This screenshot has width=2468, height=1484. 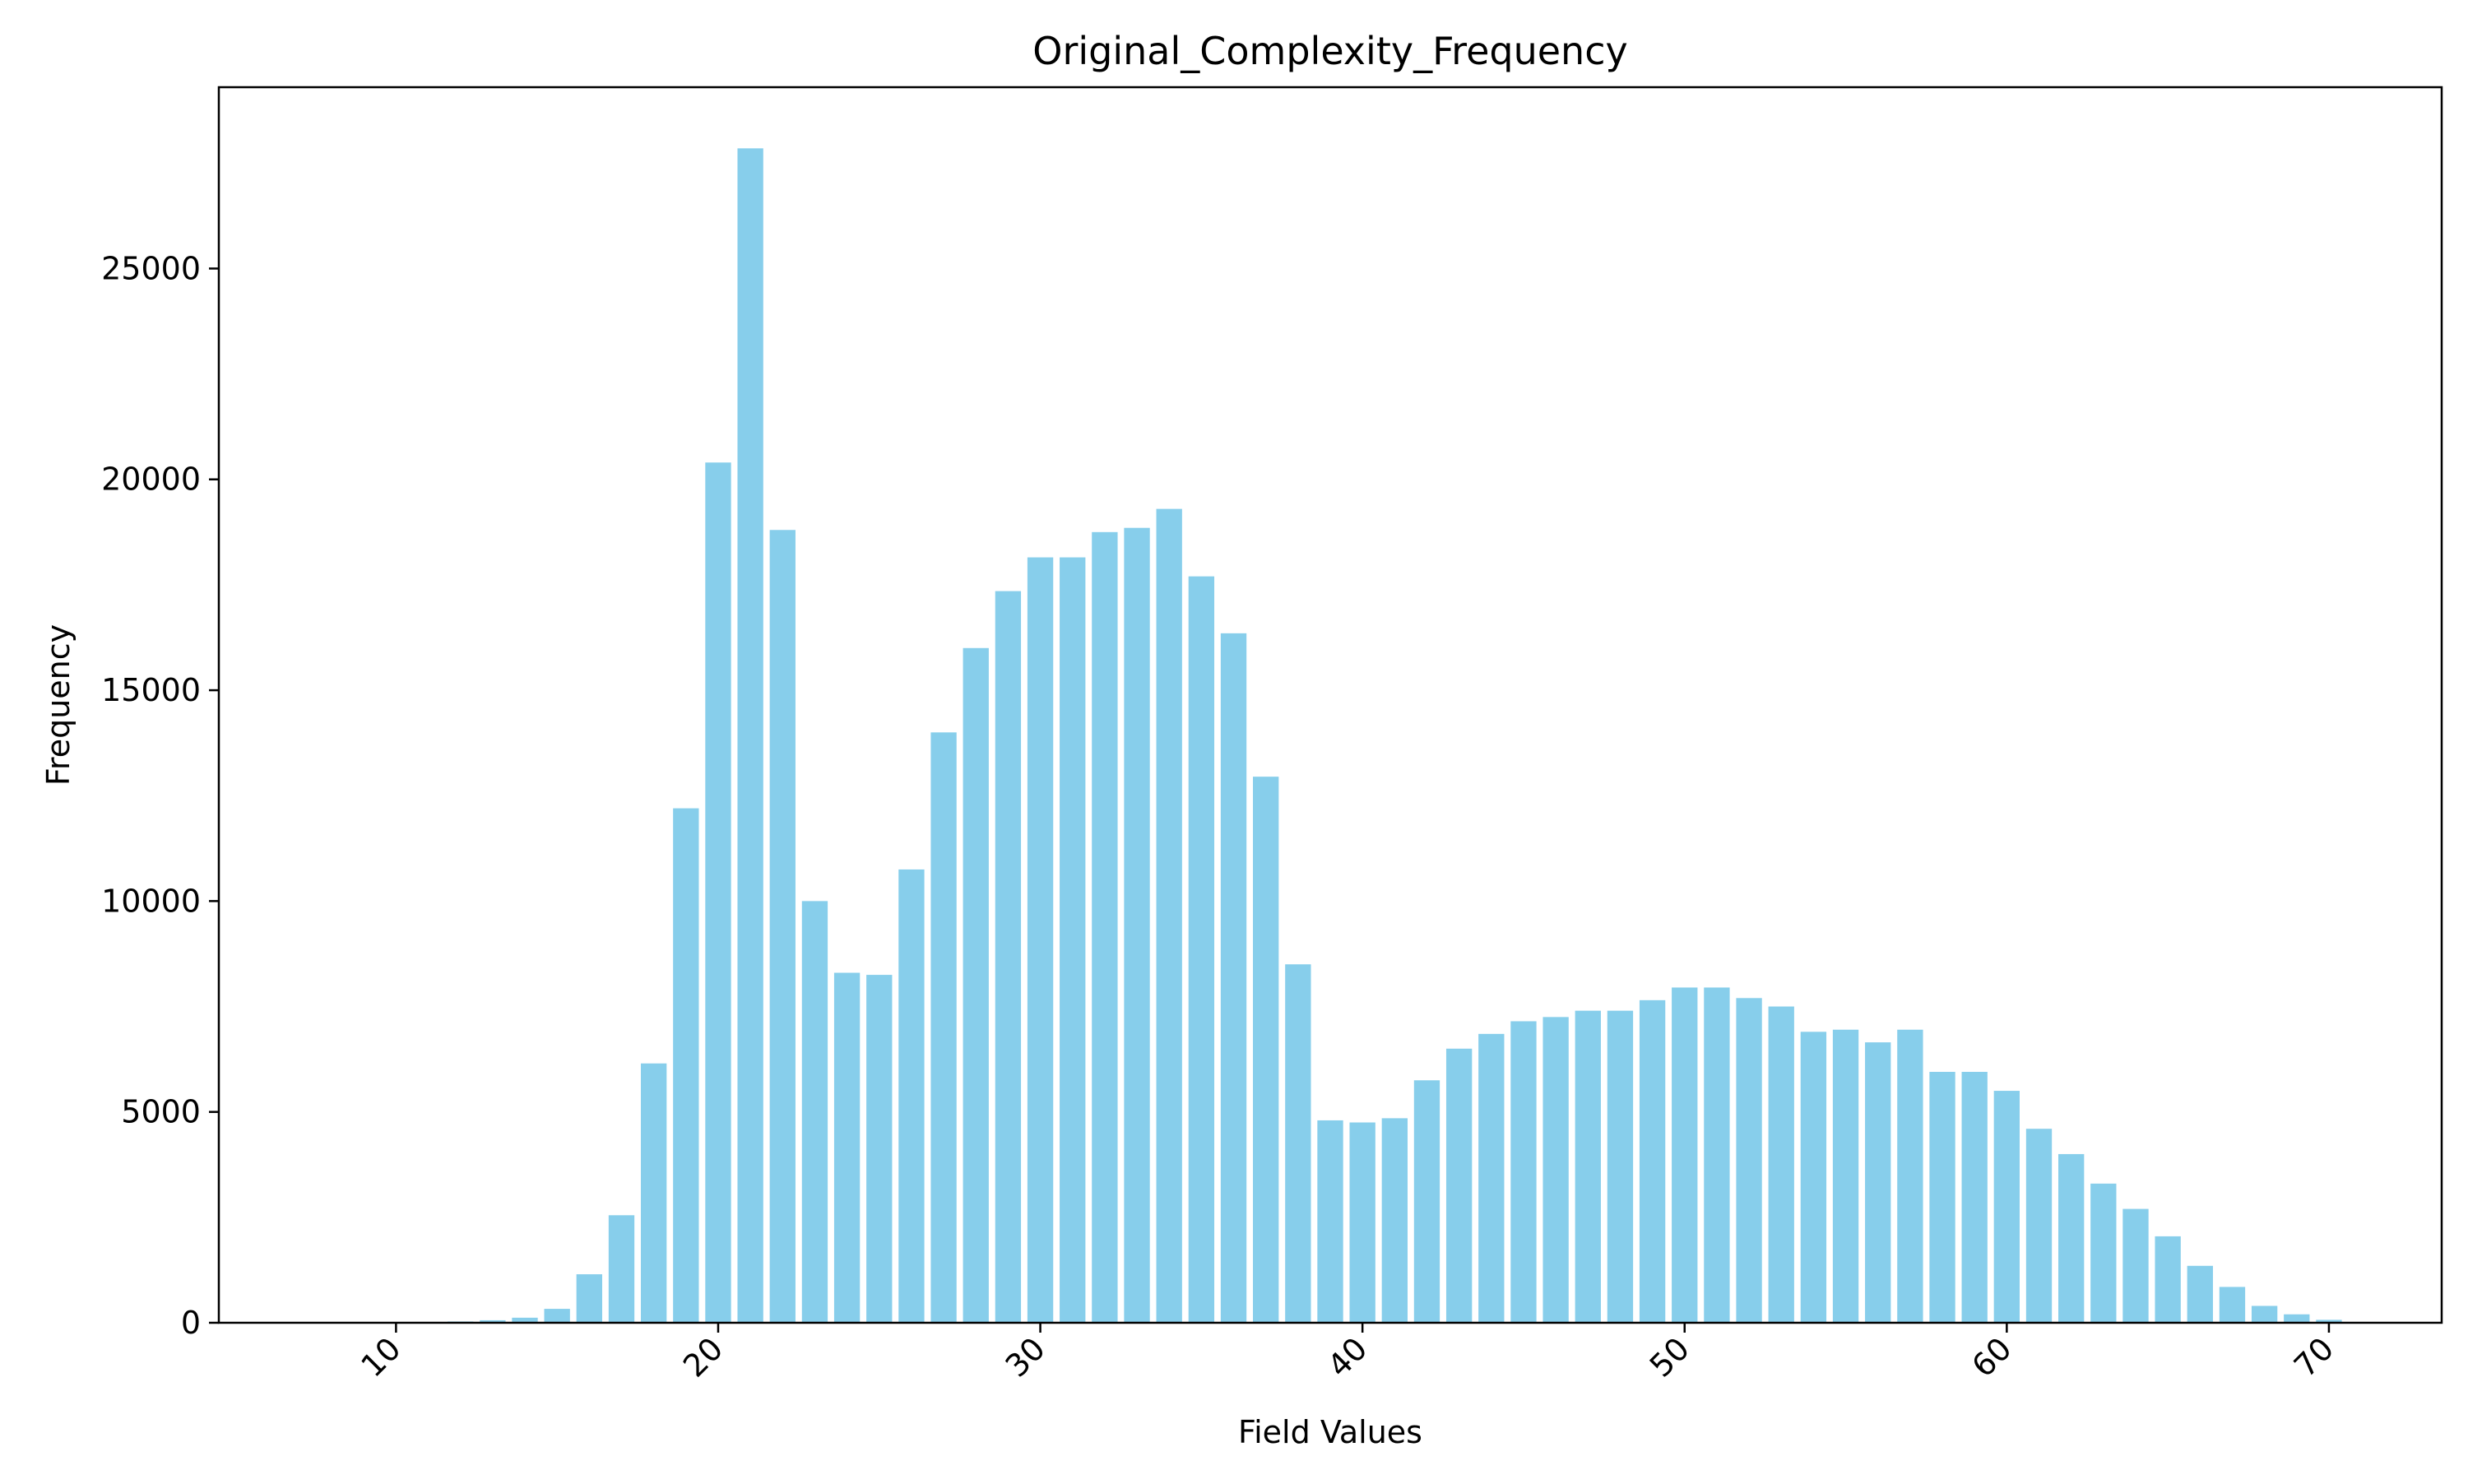 What do you see at coordinates (151, 479) in the screenshot?
I see `y-tick-label: 20000` at bounding box center [151, 479].